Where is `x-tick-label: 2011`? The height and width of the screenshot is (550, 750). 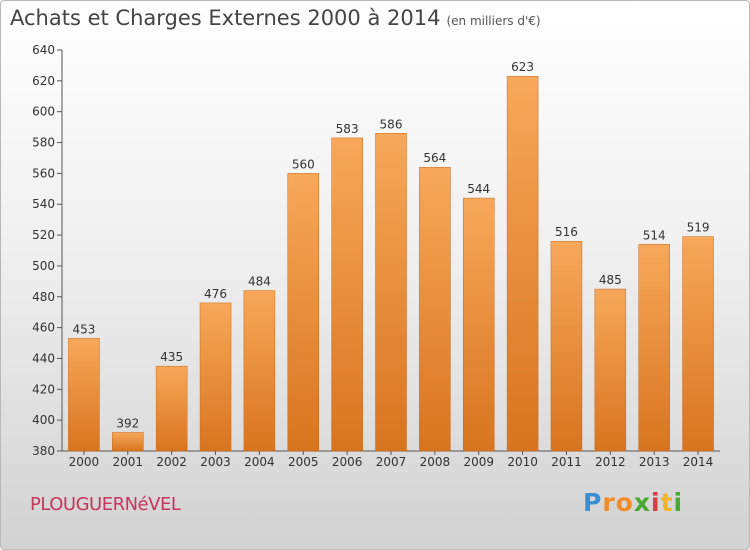 x-tick-label: 2011 is located at coordinates (566, 462).